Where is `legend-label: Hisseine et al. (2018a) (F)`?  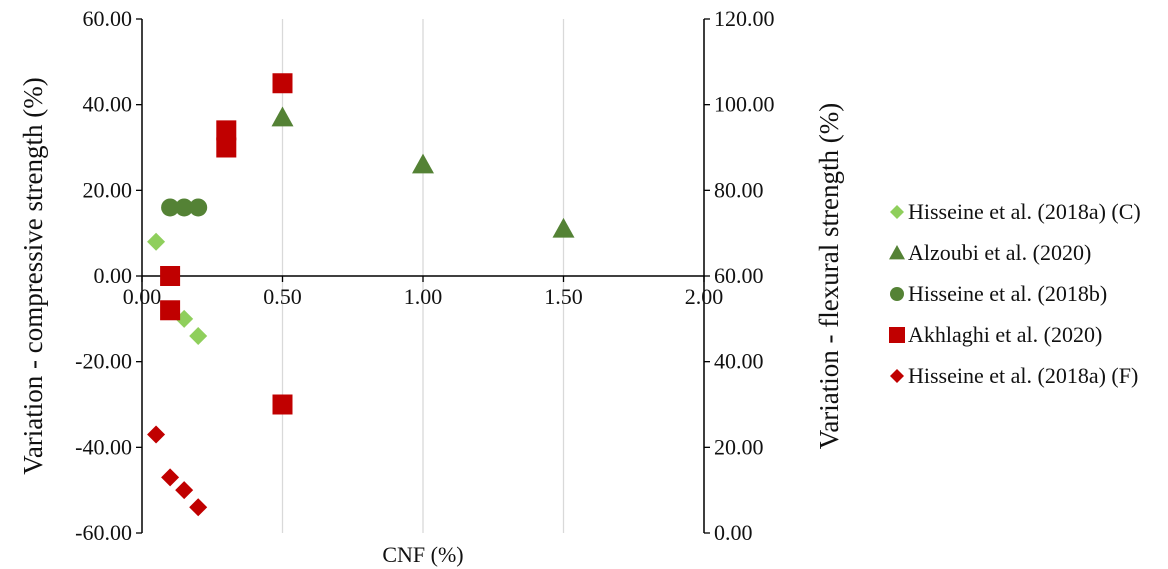
legend-label: Hisseine et al. (2018a) (F) is located at coordinates (1023, 375).